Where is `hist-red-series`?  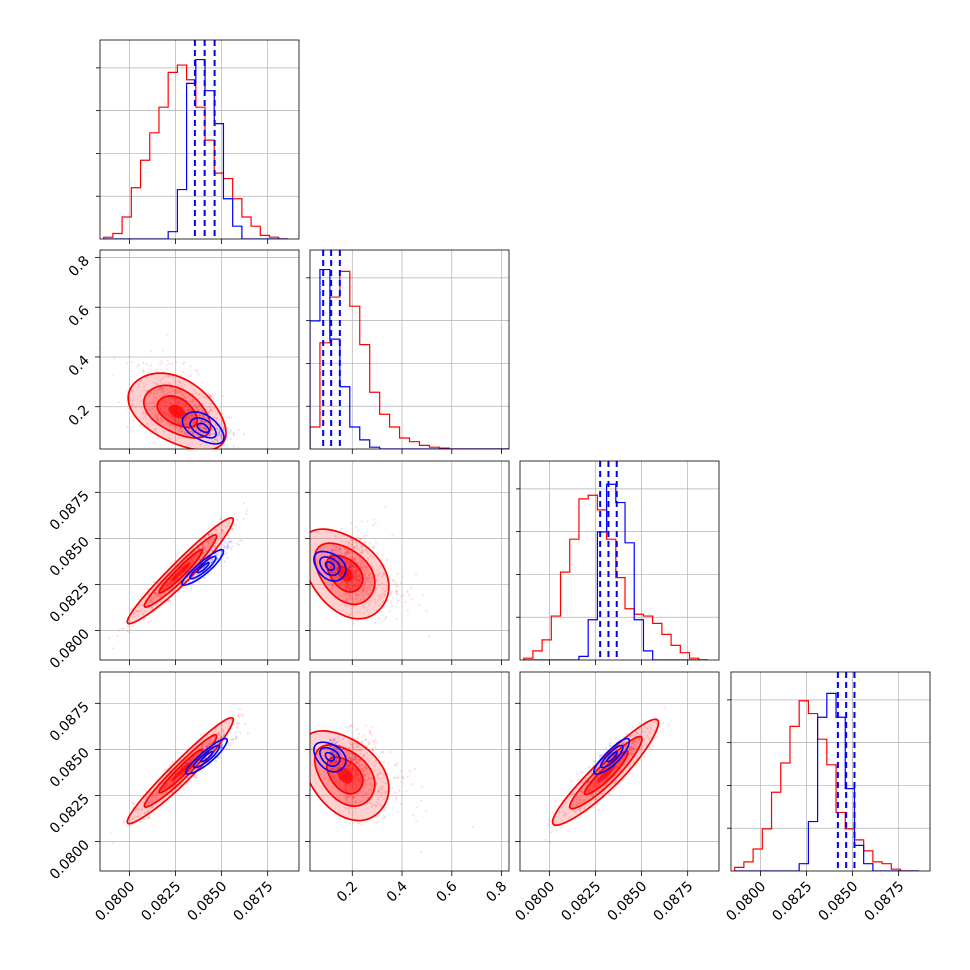
hist-red-series is located at coordinates (826, 785).